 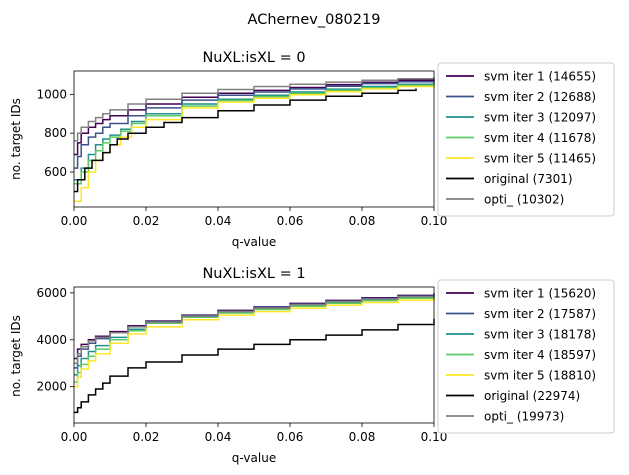 What do you see at coordinates (55, 133) in the screenshot?
I see `y-tick-label: 800` at bounding box center [55, 133].